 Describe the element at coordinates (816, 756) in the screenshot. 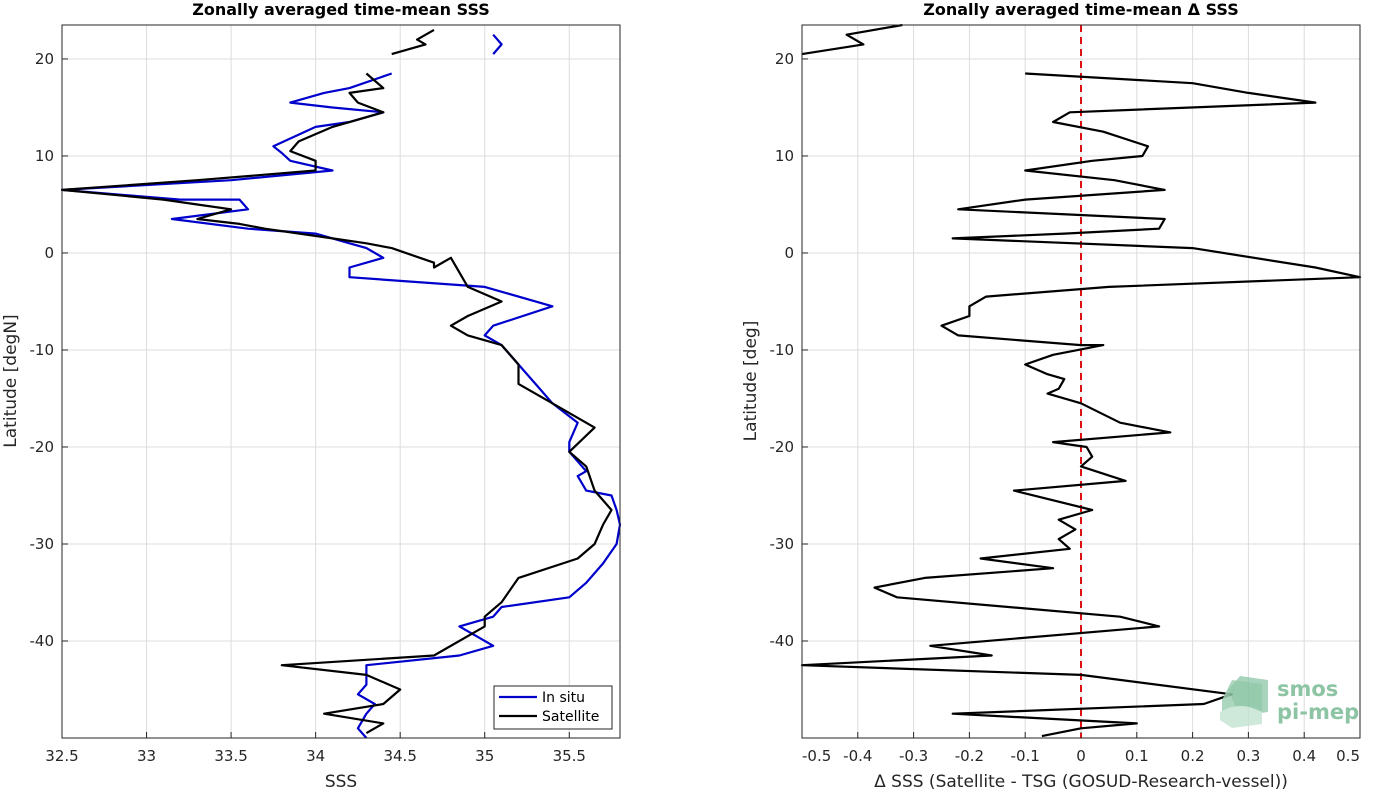

I see `x-tick-label: -0.5` at that location.